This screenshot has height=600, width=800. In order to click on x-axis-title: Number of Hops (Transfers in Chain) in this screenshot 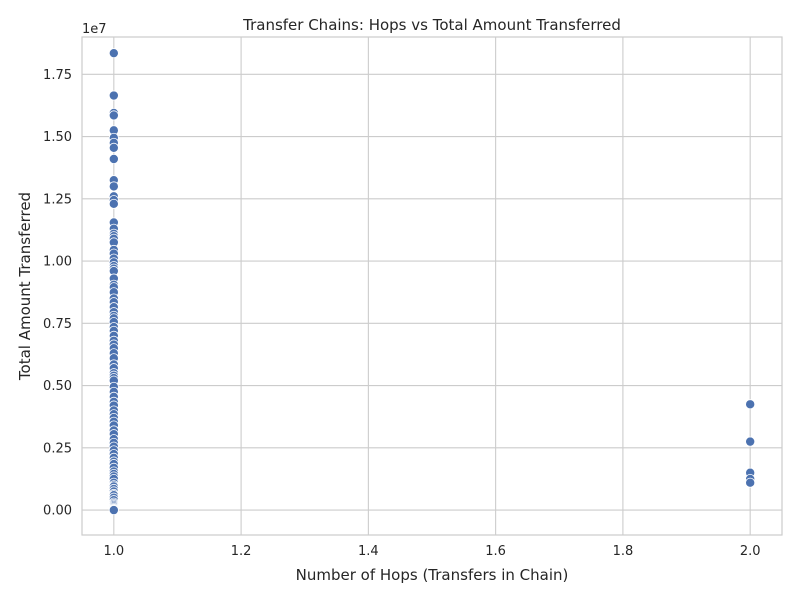, I will do `click(432, 575)`.